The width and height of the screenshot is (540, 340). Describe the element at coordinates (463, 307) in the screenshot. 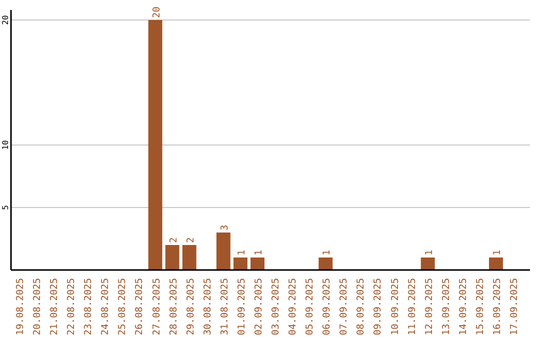

I see `x-tick-label: 14.09.2025` at that location.